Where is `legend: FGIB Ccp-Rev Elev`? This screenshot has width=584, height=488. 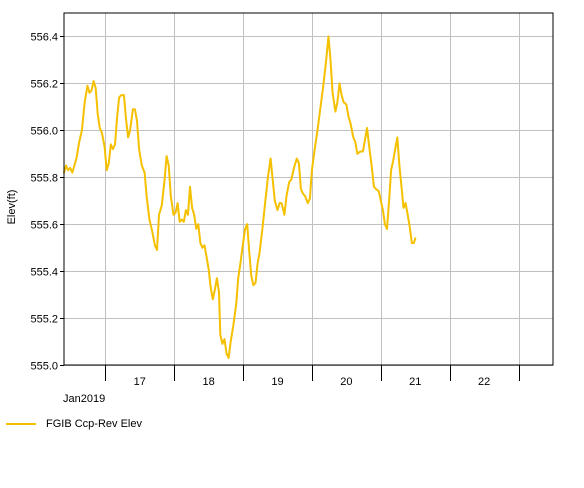
legend: FGIB Ccp-Rev Elev is located at coordinates (74, 424).